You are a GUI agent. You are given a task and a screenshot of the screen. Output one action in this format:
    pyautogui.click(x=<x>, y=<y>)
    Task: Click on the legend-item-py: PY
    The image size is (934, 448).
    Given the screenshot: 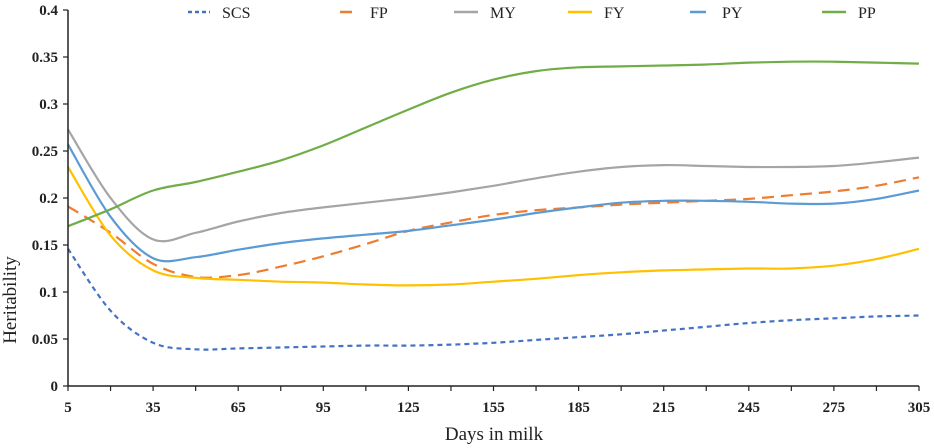 What is the action you would take?
    pyautogui.click(x=716, y=13)
    